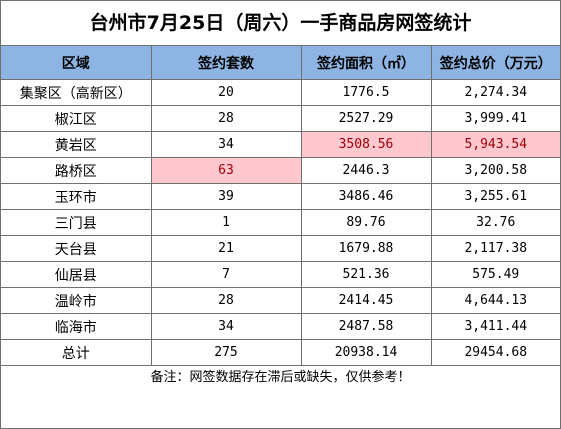  Describe the element at coordinates (366, 144) in the screenshot. I see `area-cell-highlighted: 3508.56` at that location.